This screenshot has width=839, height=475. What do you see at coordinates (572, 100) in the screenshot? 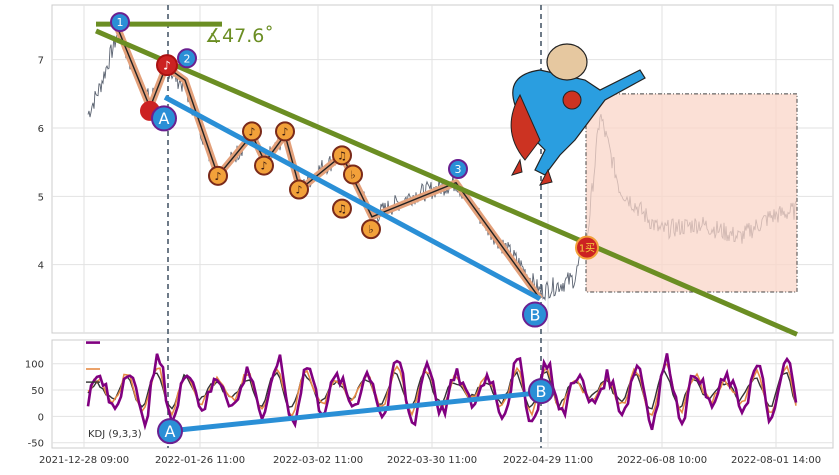
I see `mascot-emblem` at bounding box center [572, 100].